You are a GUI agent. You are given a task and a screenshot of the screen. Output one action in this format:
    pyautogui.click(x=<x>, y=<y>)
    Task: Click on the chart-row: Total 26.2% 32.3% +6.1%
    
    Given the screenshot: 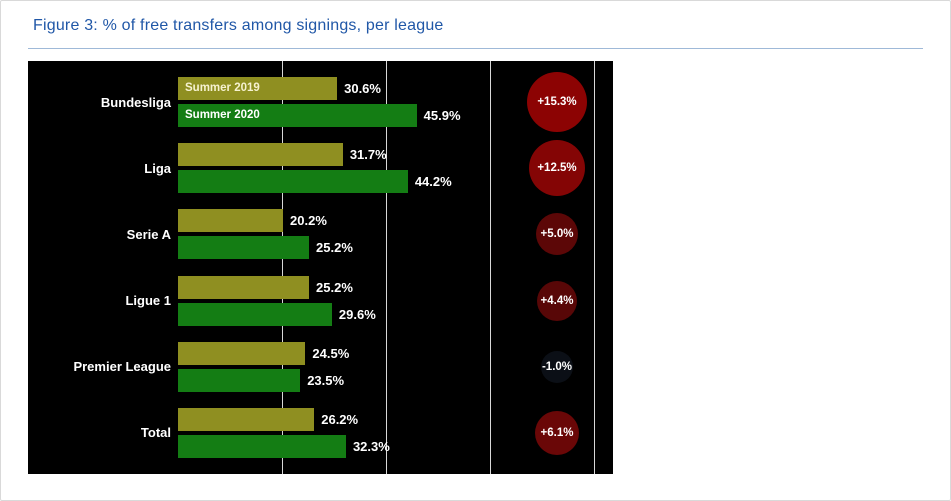 What is the action you would take?
    pyautogui.click(x=320, y=433)
    